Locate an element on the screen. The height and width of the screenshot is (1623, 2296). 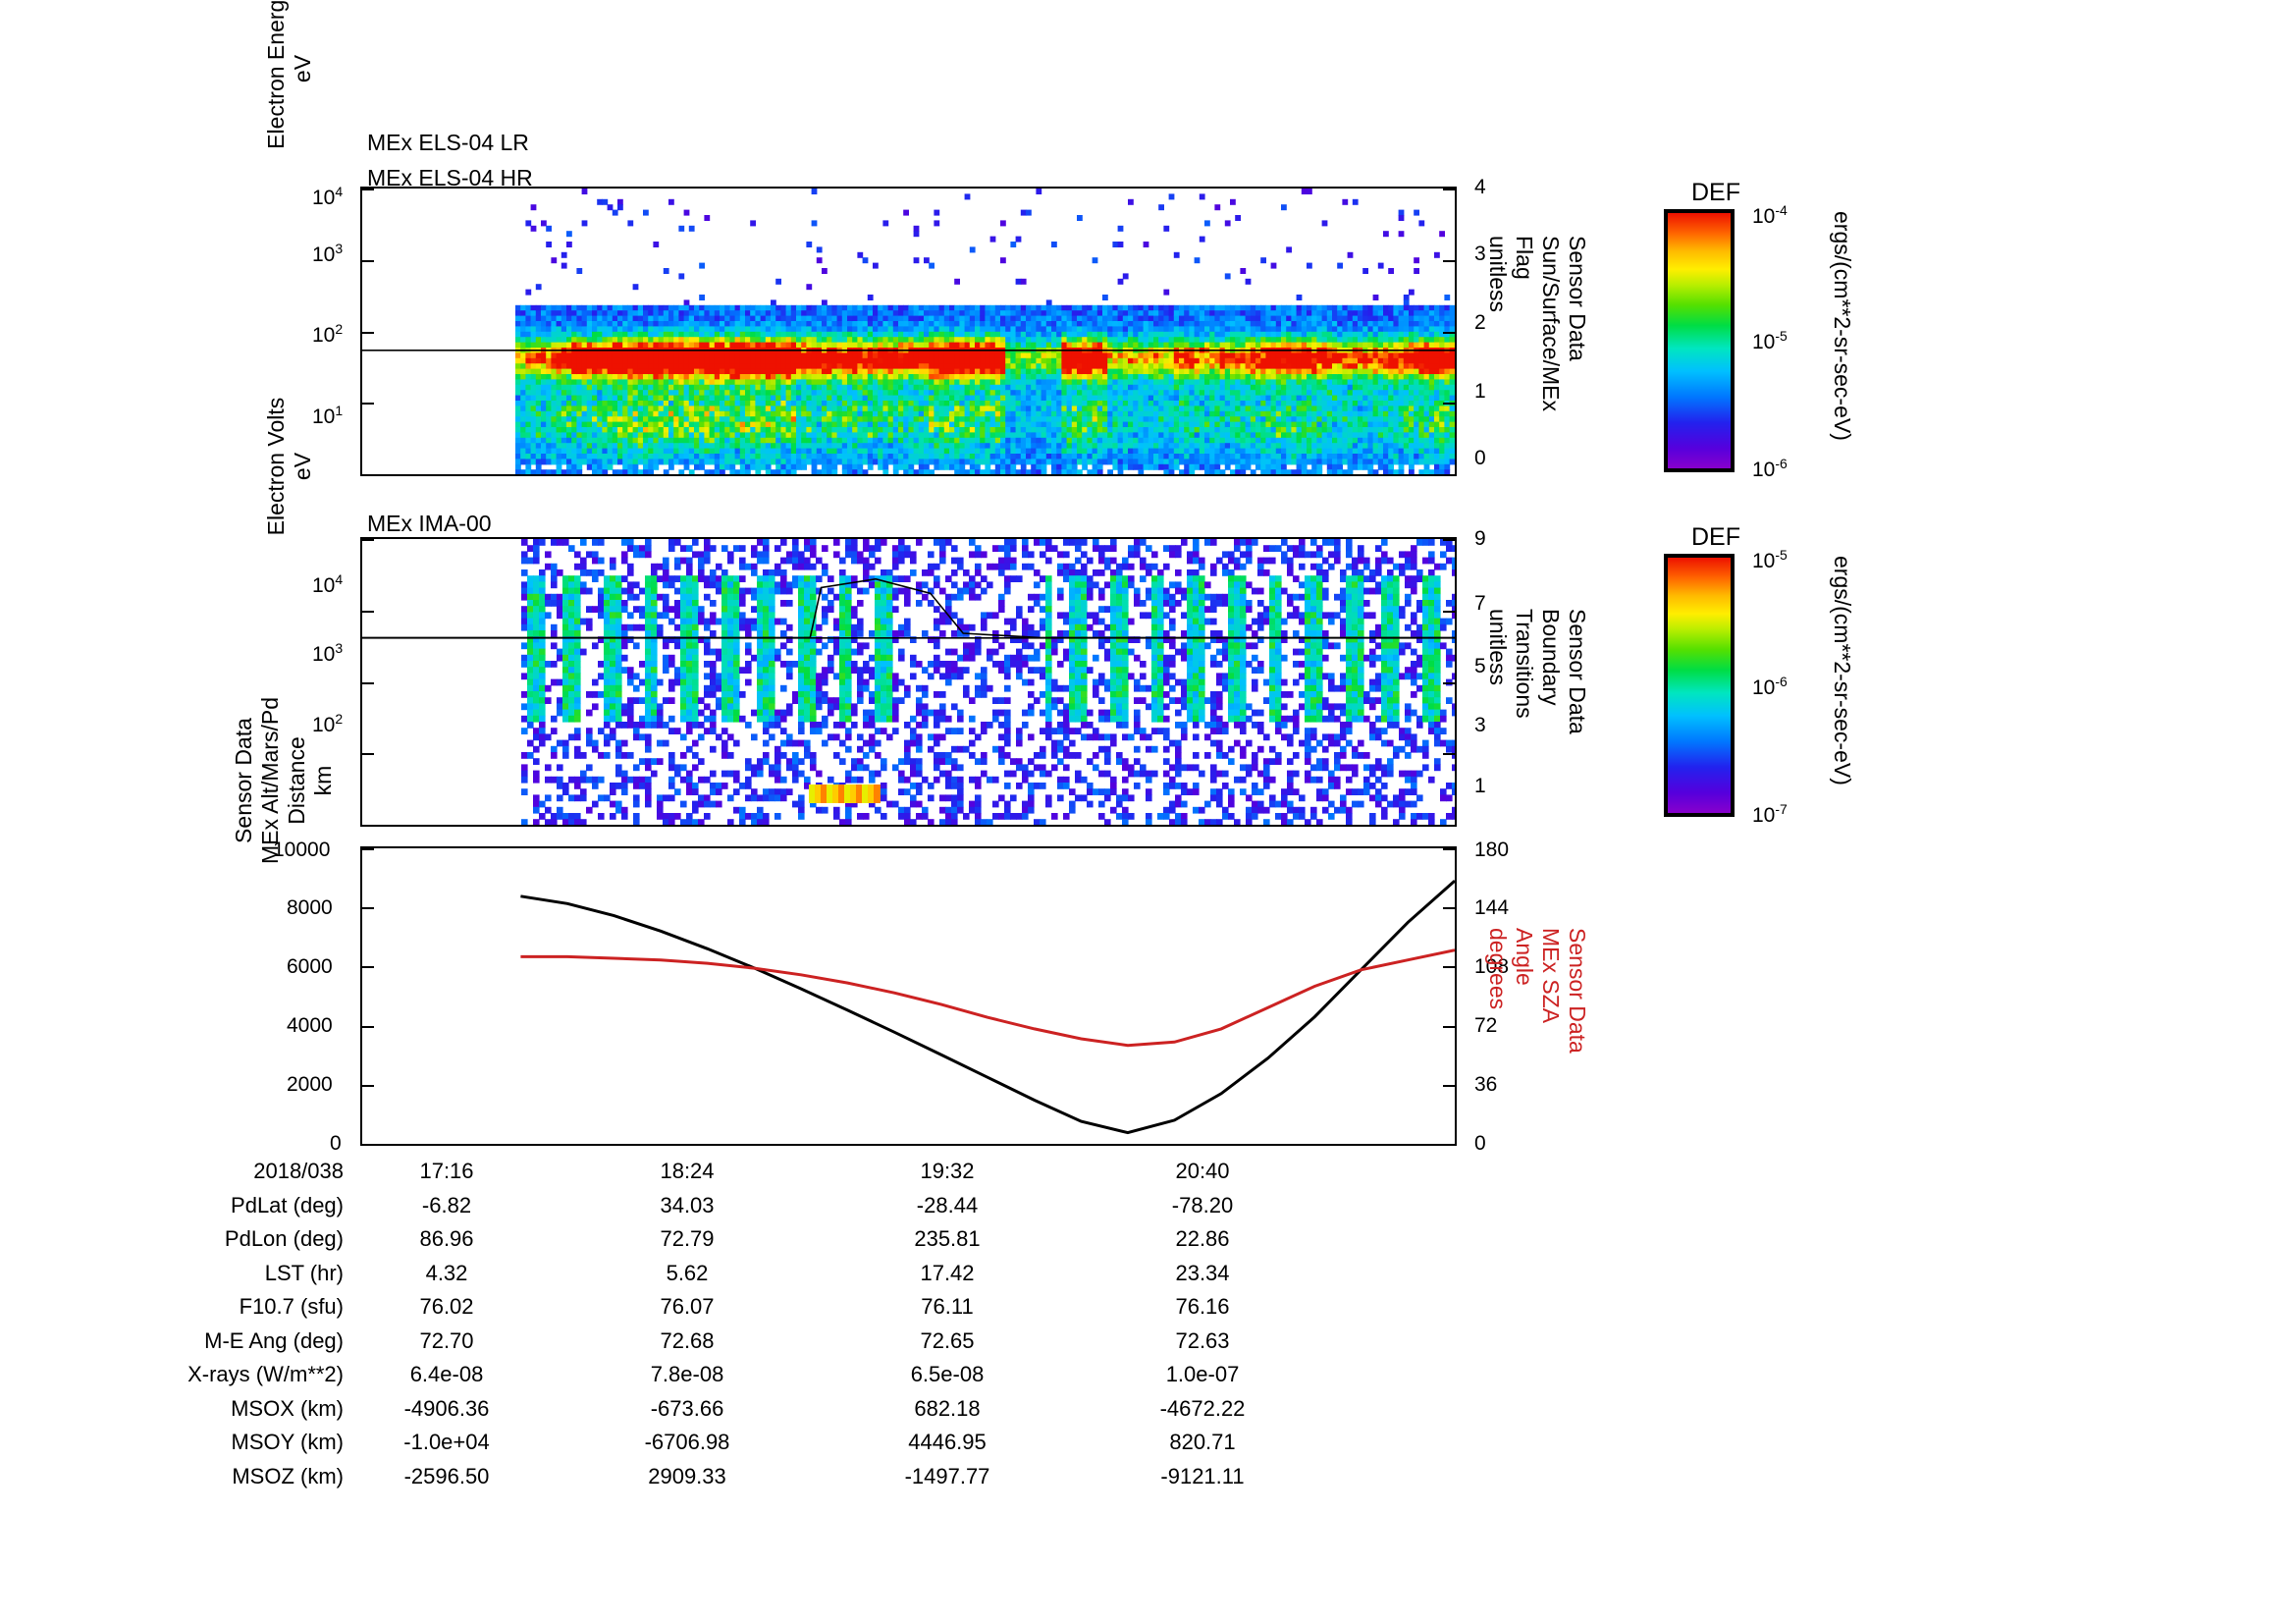
table-cell: 5.62 is located at coordinates (687, 1272).